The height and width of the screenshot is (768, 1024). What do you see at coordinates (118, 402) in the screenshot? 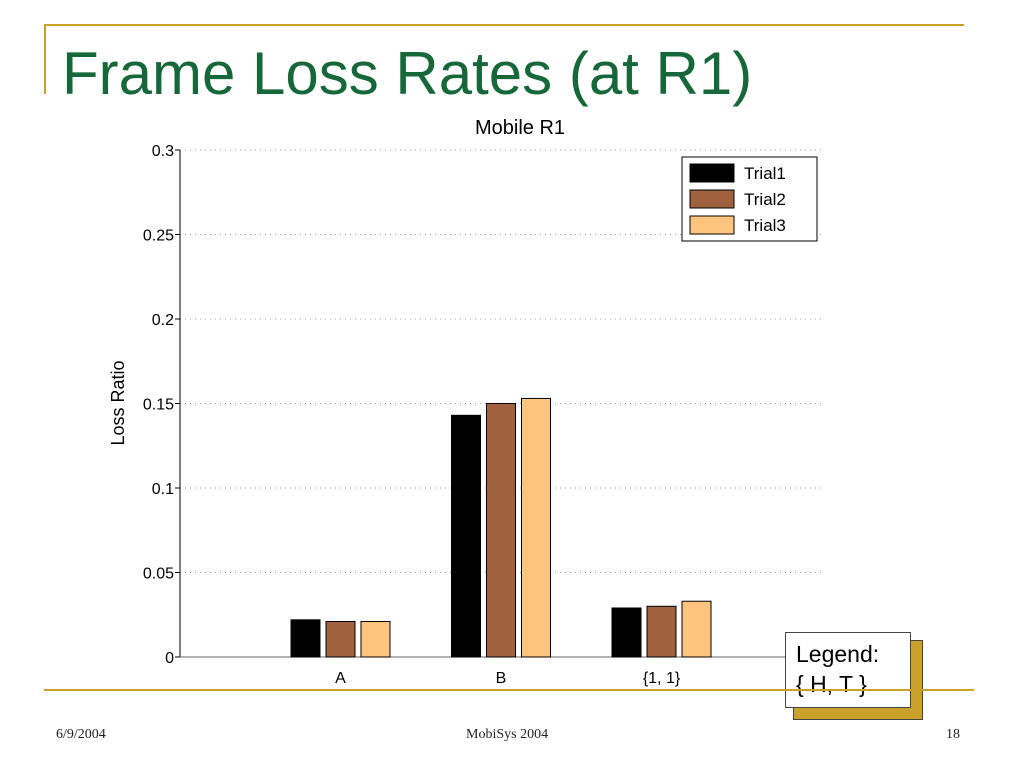
I see `y-axis-label: Loss Ratio` at bounding box center [118, 402].